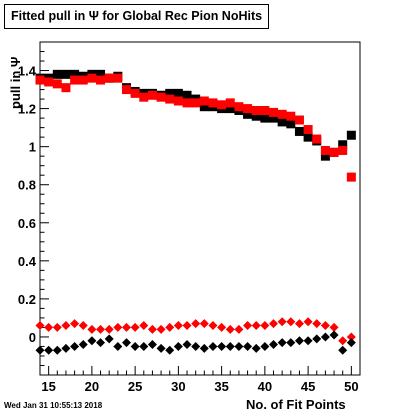  Describe the element at coordinates (15, 82) in the screenshot. I see `y-axis-label-text: pull in Ψ` at that location.